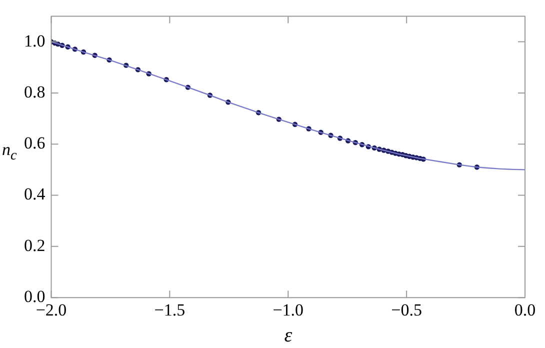 This screenshot has width=545, height=348. Describe the element at coordinates (35, 92) in the screenshot. I see `y-tick-label: 0.8` at that location.